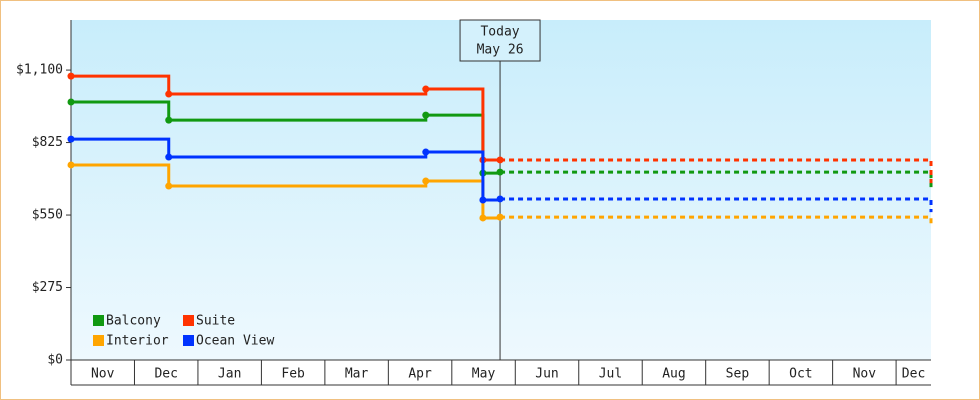 The height and width of the screenshot is (400, 980). Describe the element at coordinates (673, 374) in the screenshot. I see `x-tick-label: Aug` at that location.